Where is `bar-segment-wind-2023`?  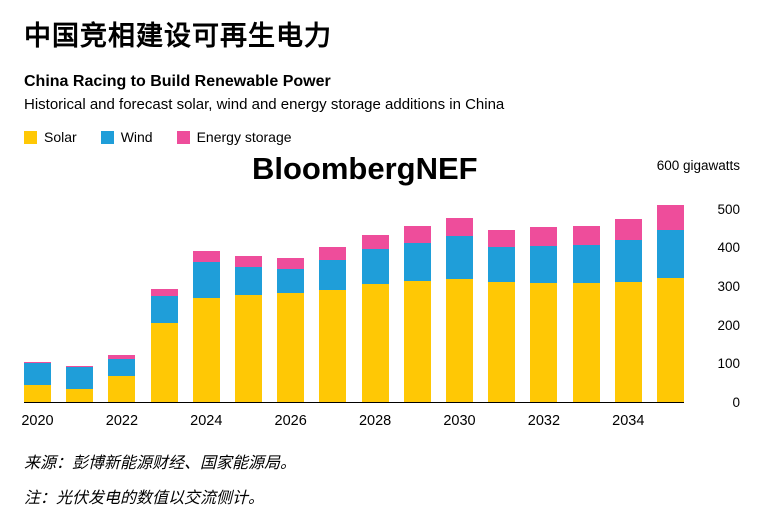 bar-segment-wind-2023 is located at coordinates (164, 309).